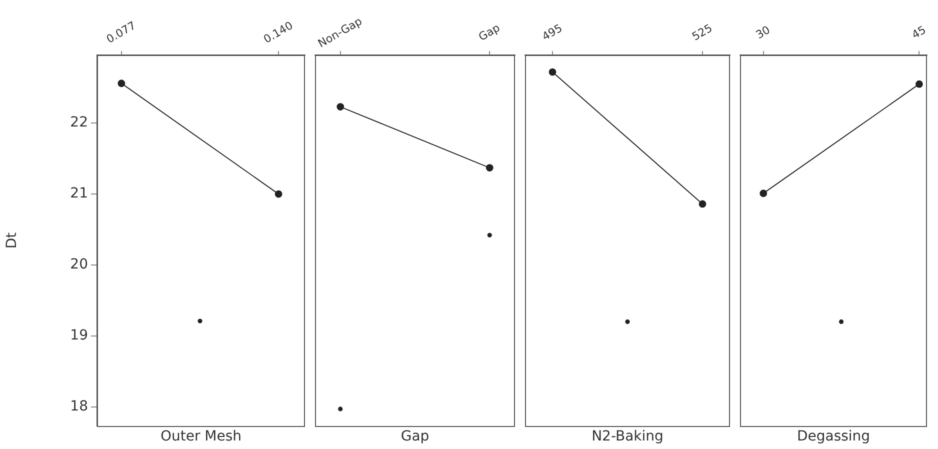 The width and height of the screenshot is (938, 449). Describe the element at coordinates (201, 436) in the screenshot. I see `x-axis-title: Outer Mesh` at that location.